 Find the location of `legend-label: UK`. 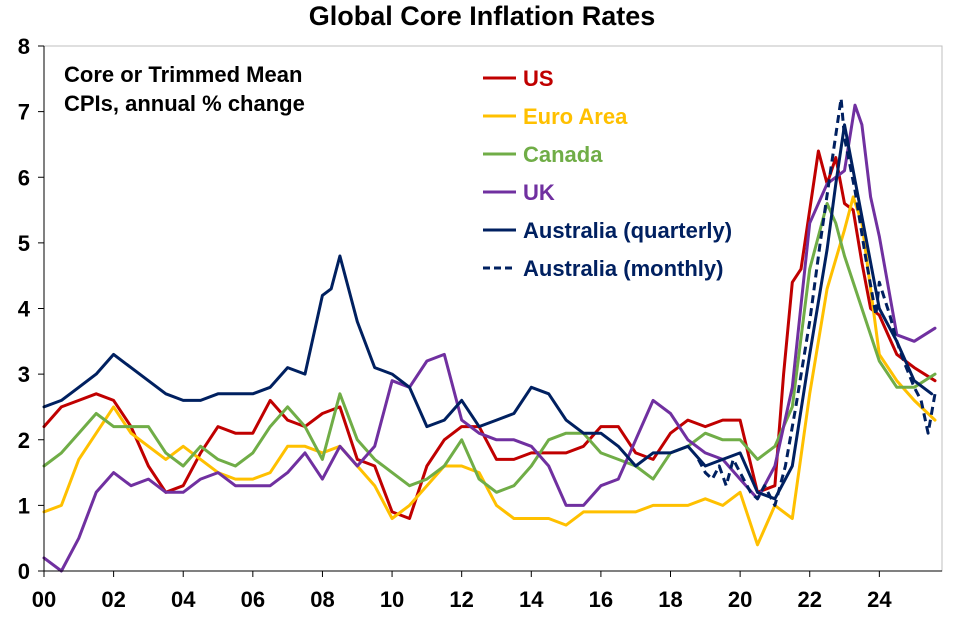

legend-label: UK is located at coordinates (539, 192).